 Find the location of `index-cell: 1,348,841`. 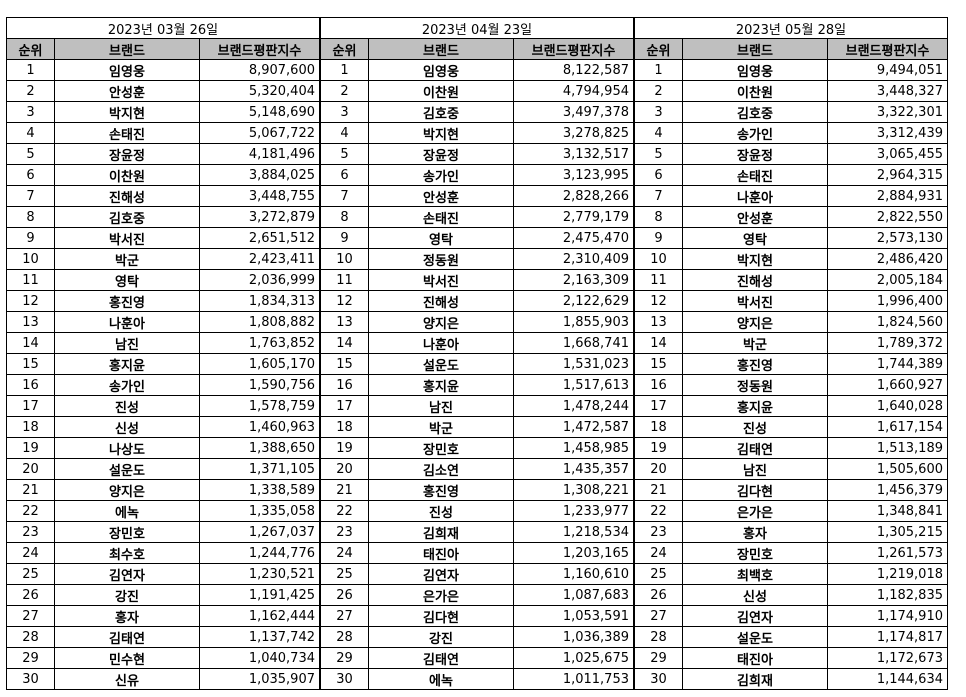

index-cell: 1,348,841 is located at coordinates (887, 511).